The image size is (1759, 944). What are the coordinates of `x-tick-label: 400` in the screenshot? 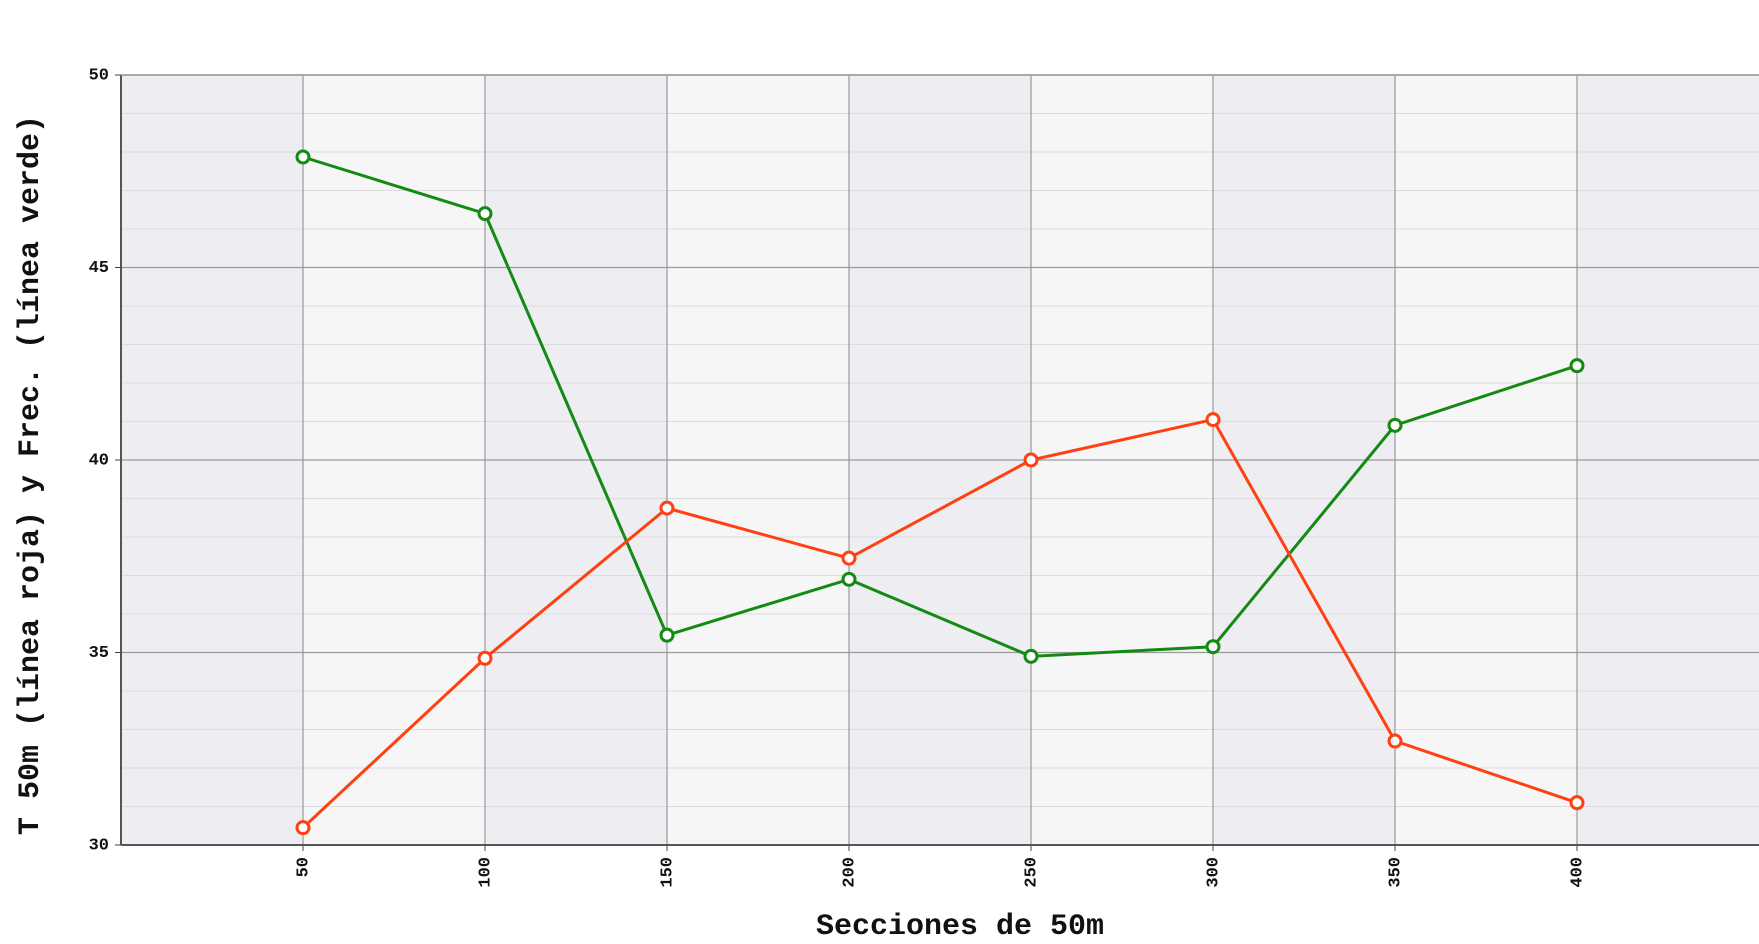 It's located at (1577, 872).